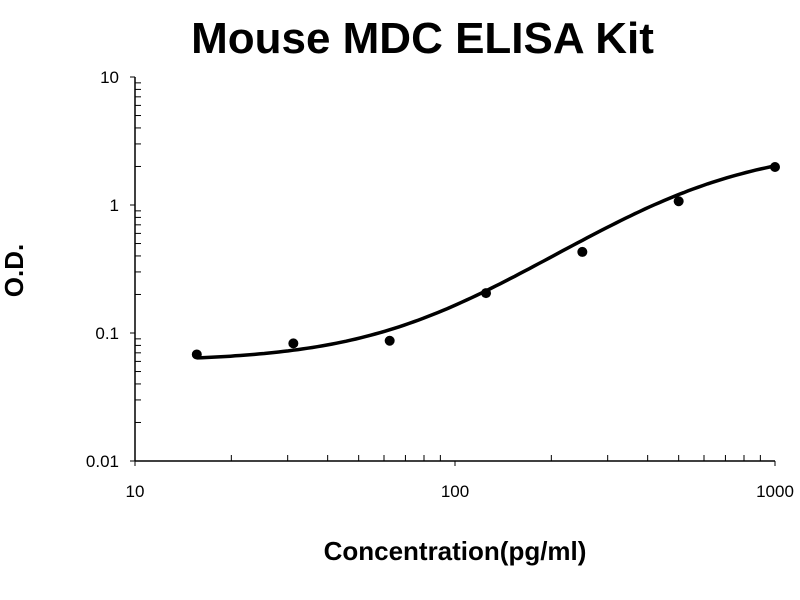  What do you see at coordinates (422, 38) in the screenshot?
I see `chart-title: Mouse MDC ELISA Kit` at bounding box center [422, 38].